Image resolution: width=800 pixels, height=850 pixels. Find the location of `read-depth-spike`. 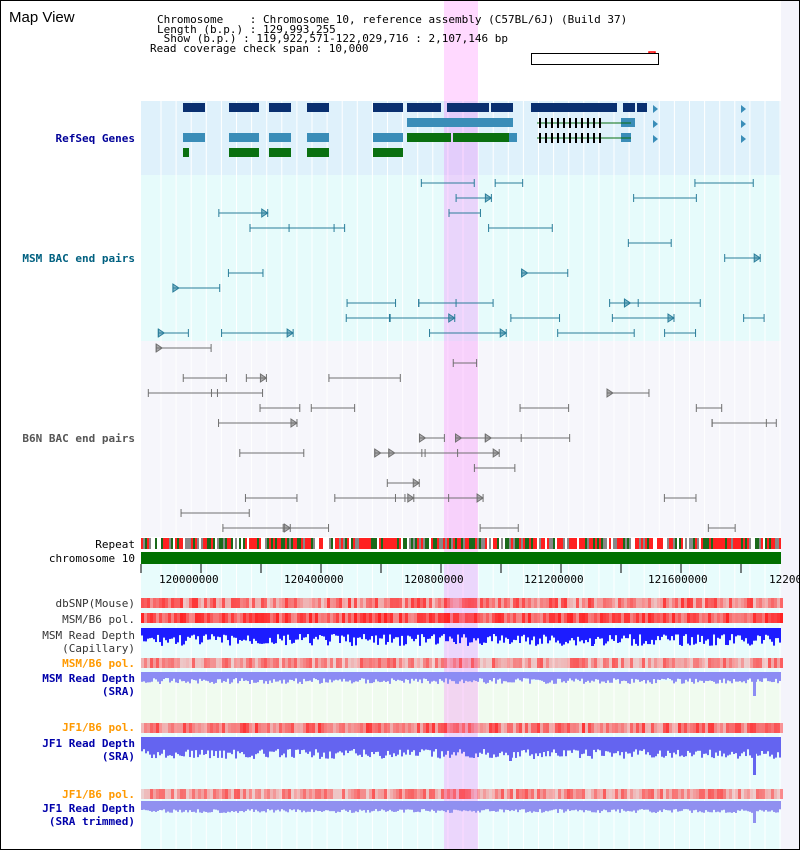

read-depth-spike is located at coordinates (510, 749).